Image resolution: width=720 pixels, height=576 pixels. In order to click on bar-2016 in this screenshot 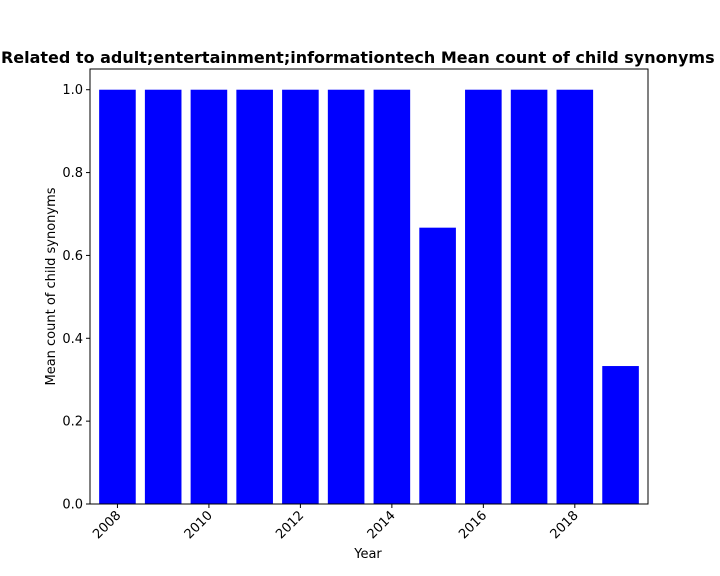, I will do `click(483, 296)`.